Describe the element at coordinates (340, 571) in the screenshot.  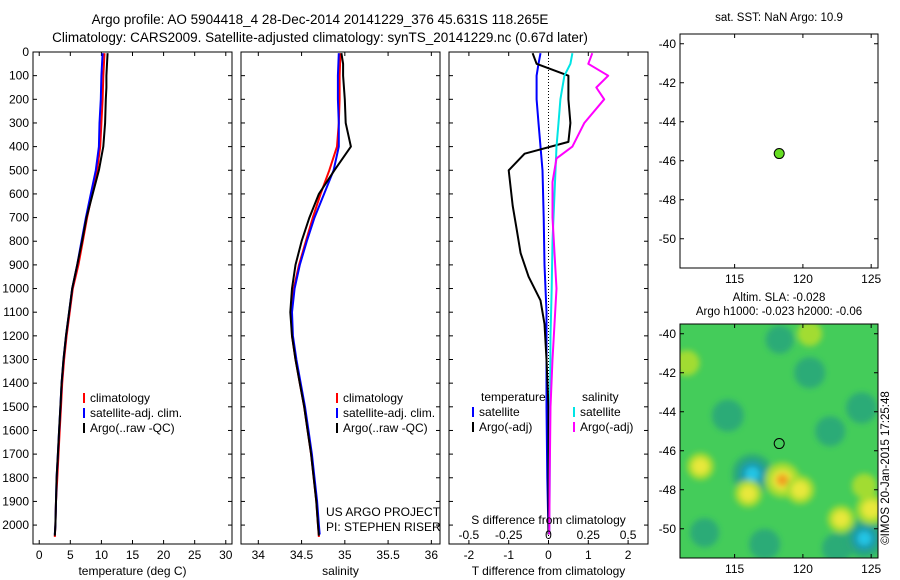
I see `x-axis-label: salinity` at that location.